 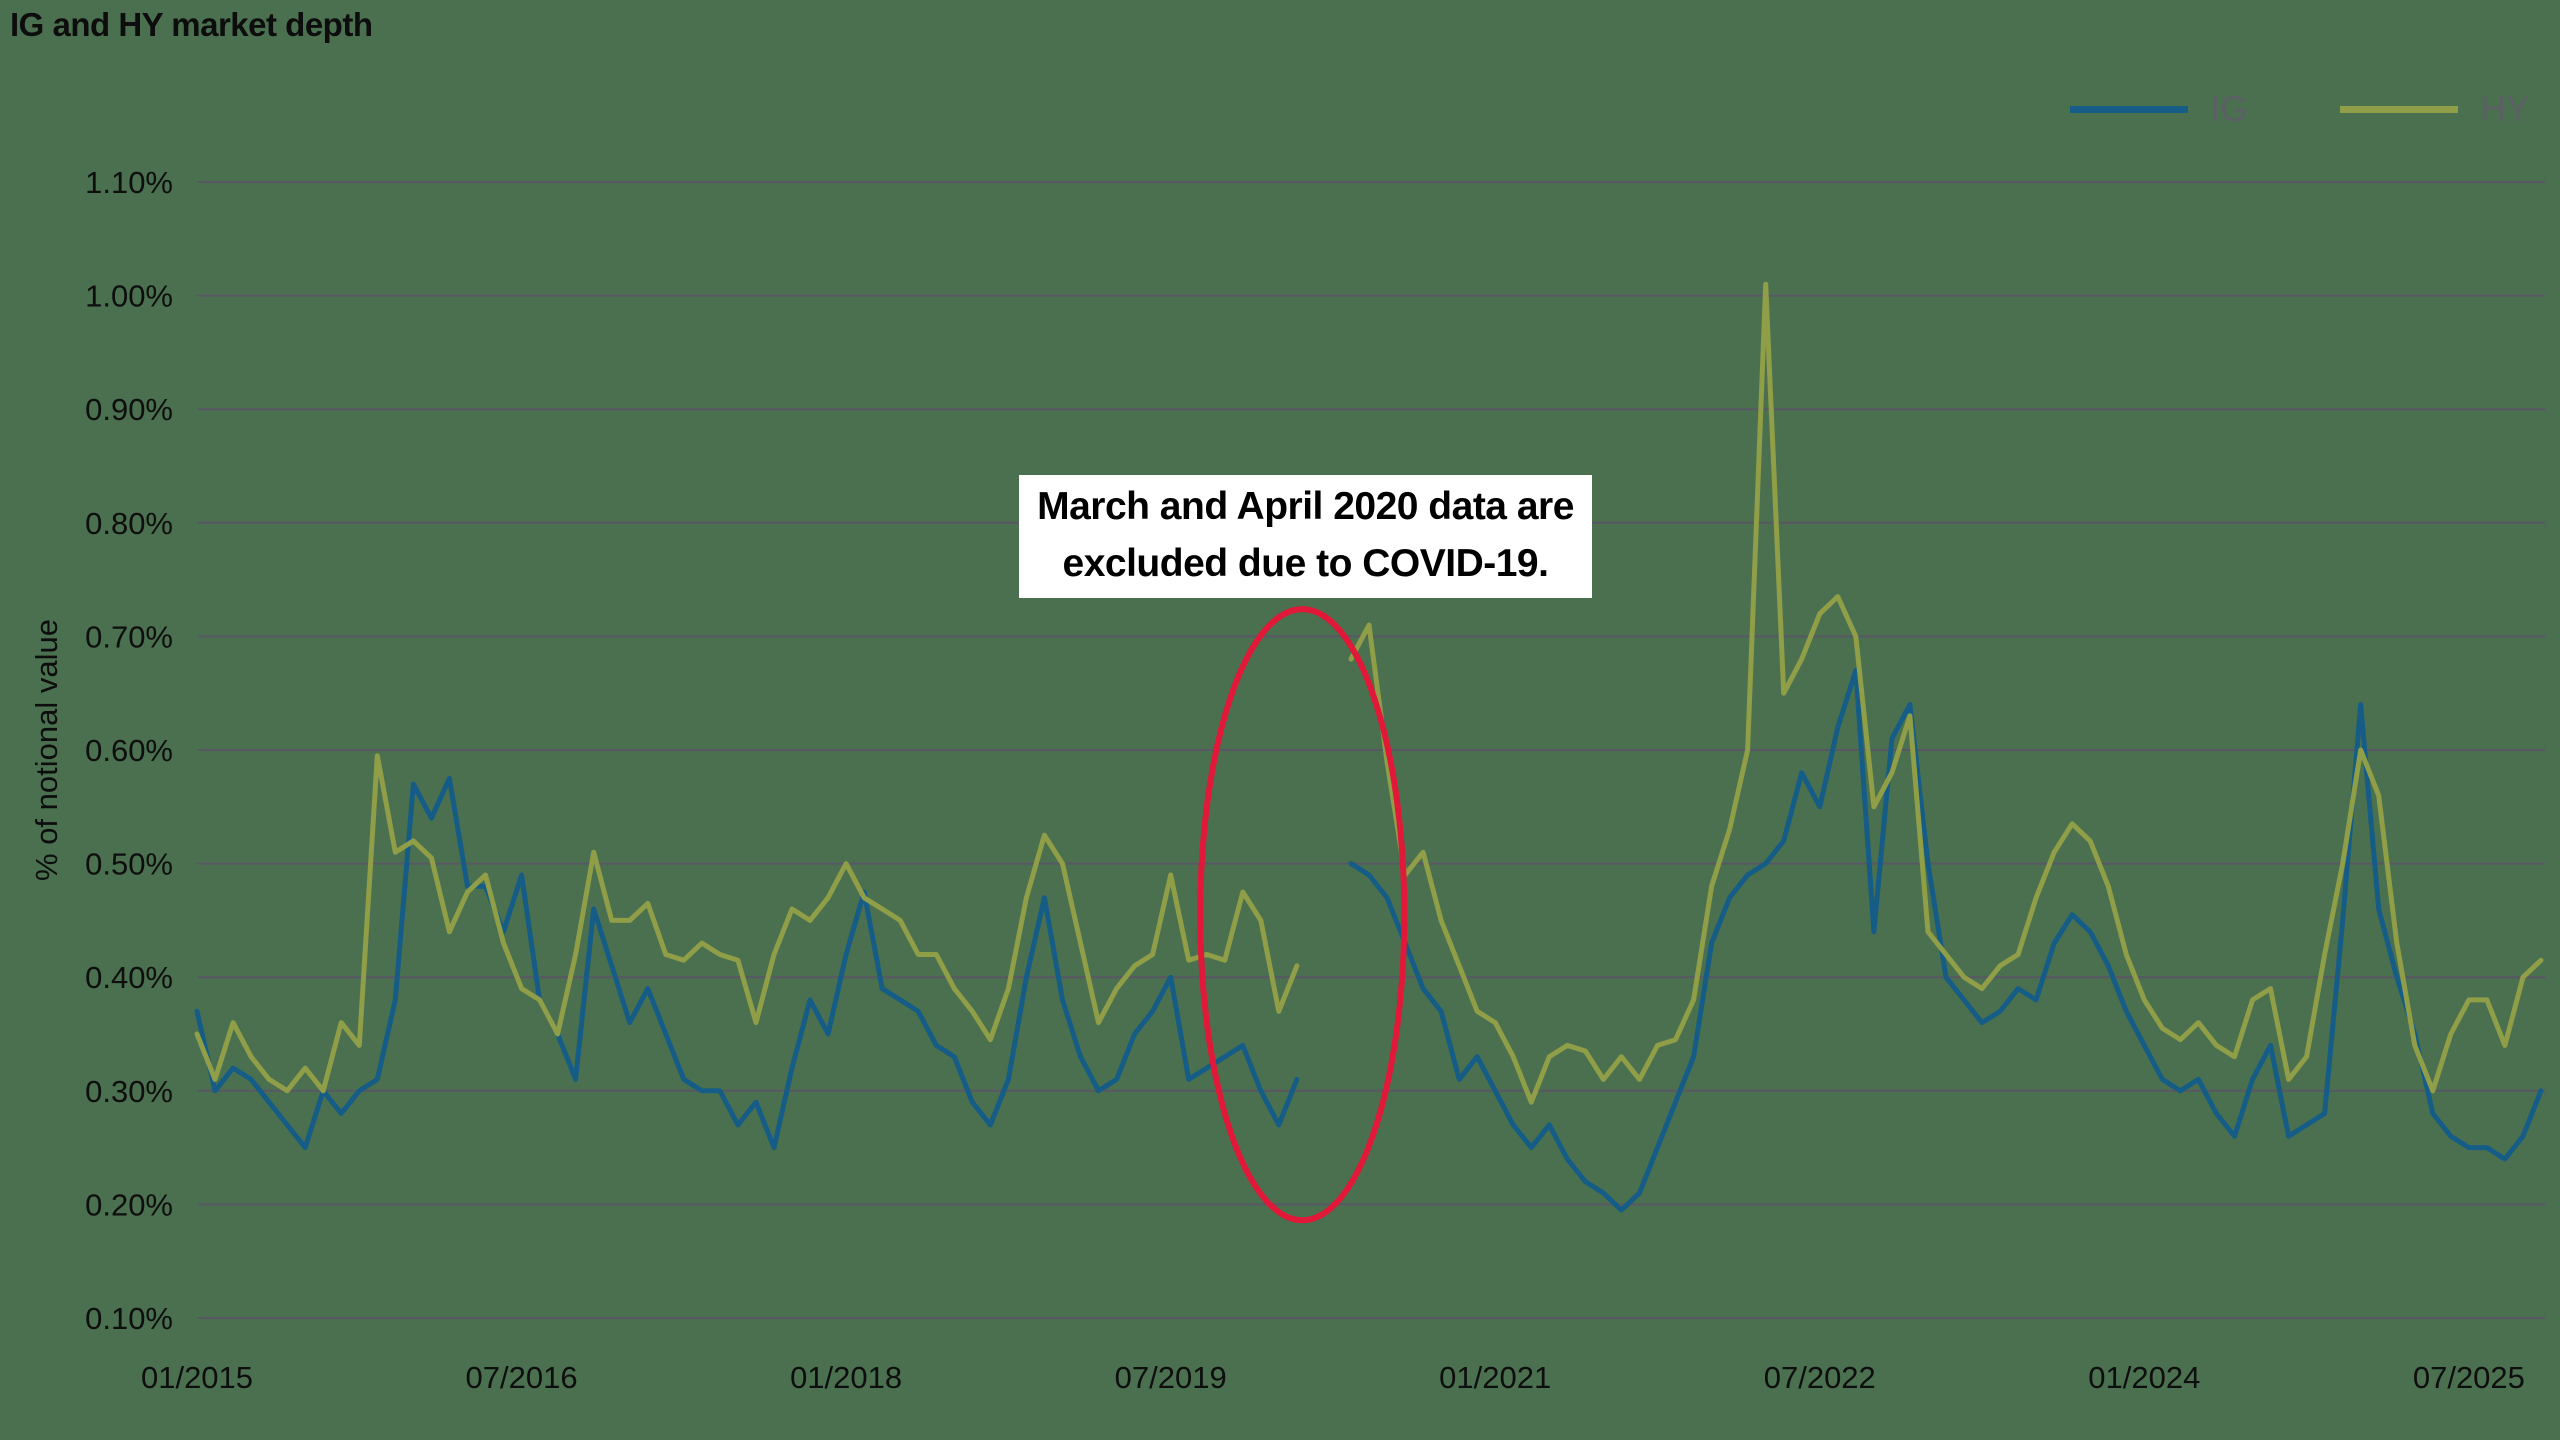 I want to click on legend-label-ig: IG, so click(x=2229, y=108).